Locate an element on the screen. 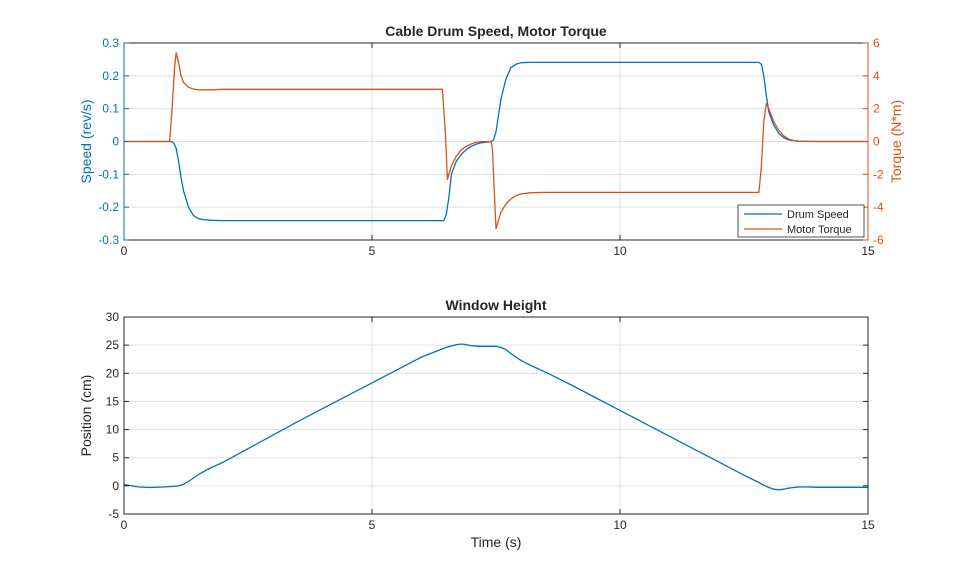 This screenshot has width=959, height=577. legend-label-drum-speed: Drum Speed is located at coordinates (818, 215).